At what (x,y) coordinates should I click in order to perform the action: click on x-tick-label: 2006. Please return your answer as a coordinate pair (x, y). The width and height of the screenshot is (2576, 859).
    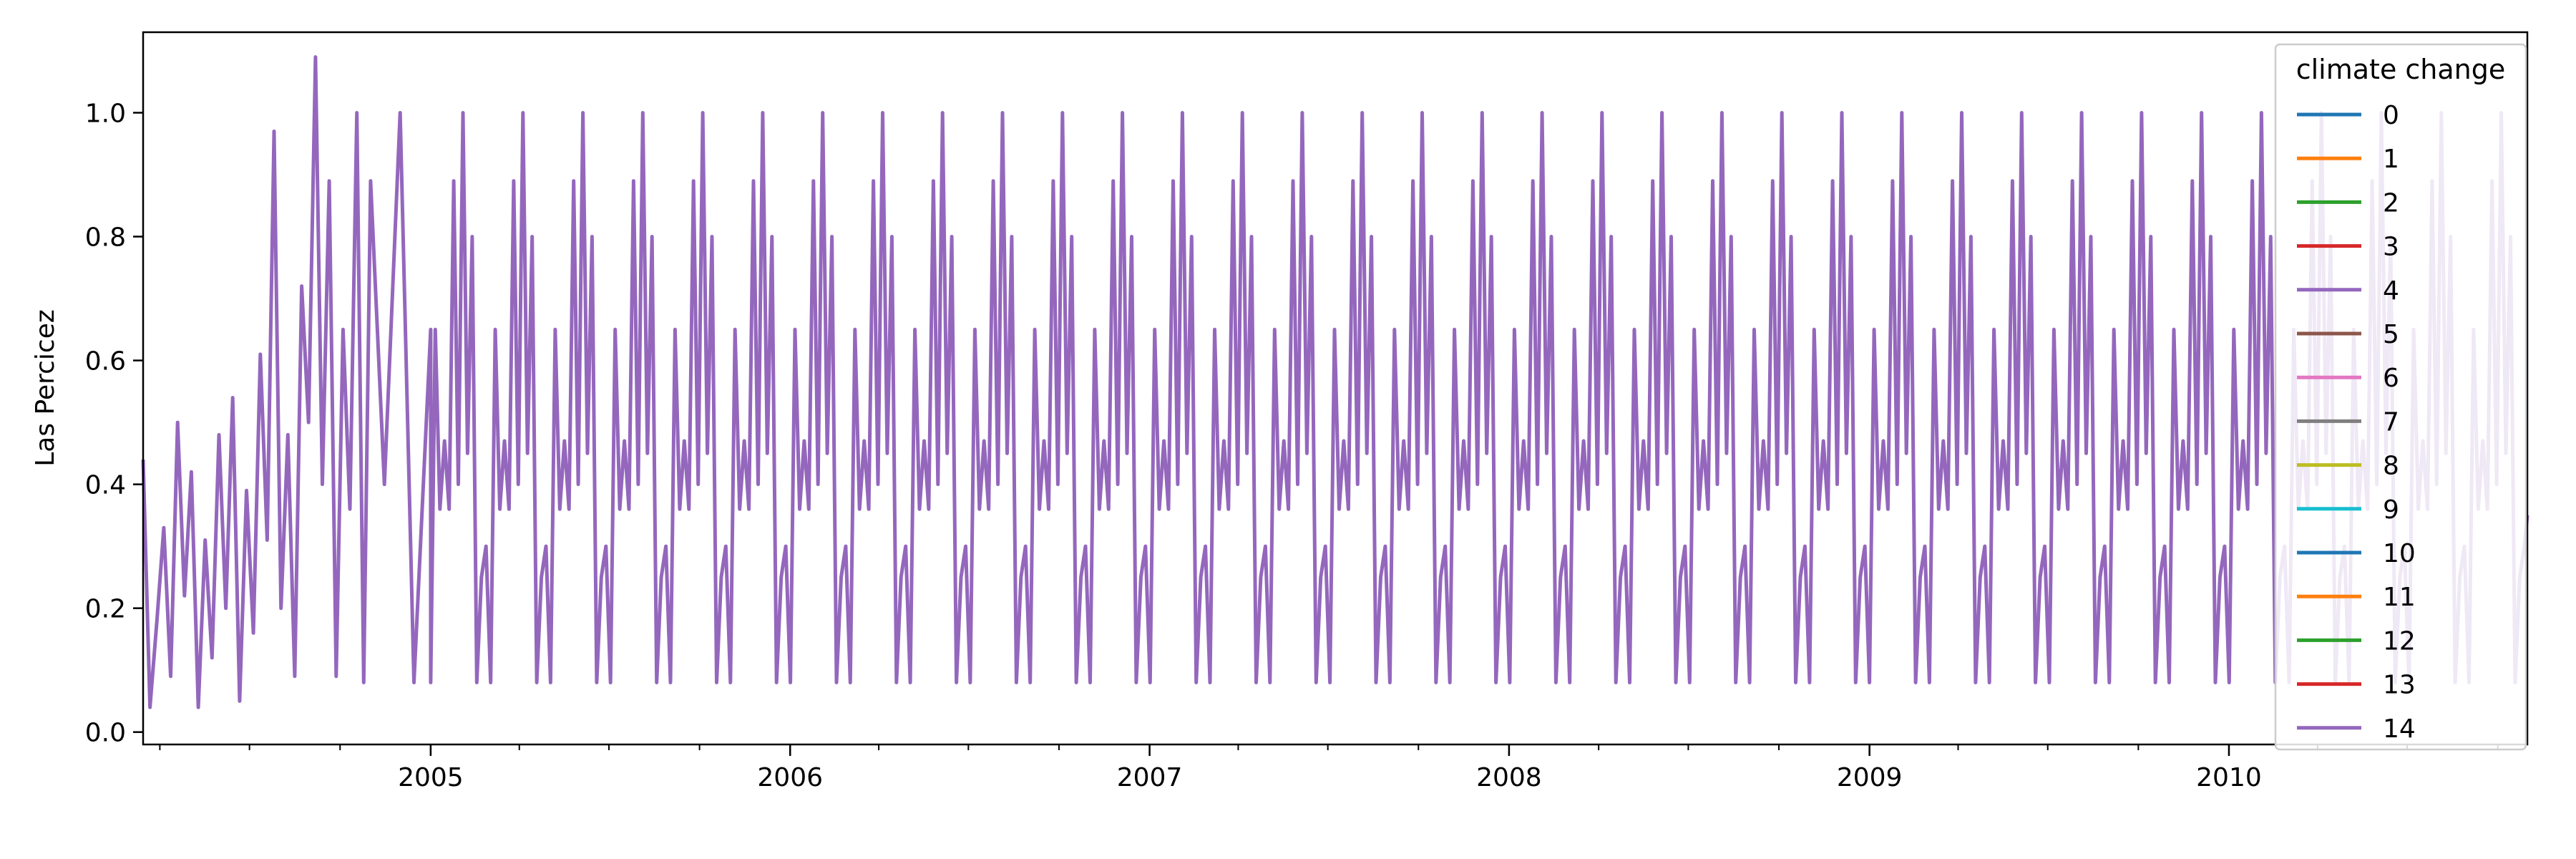
    Looking at the image, I should click on (790, 777).